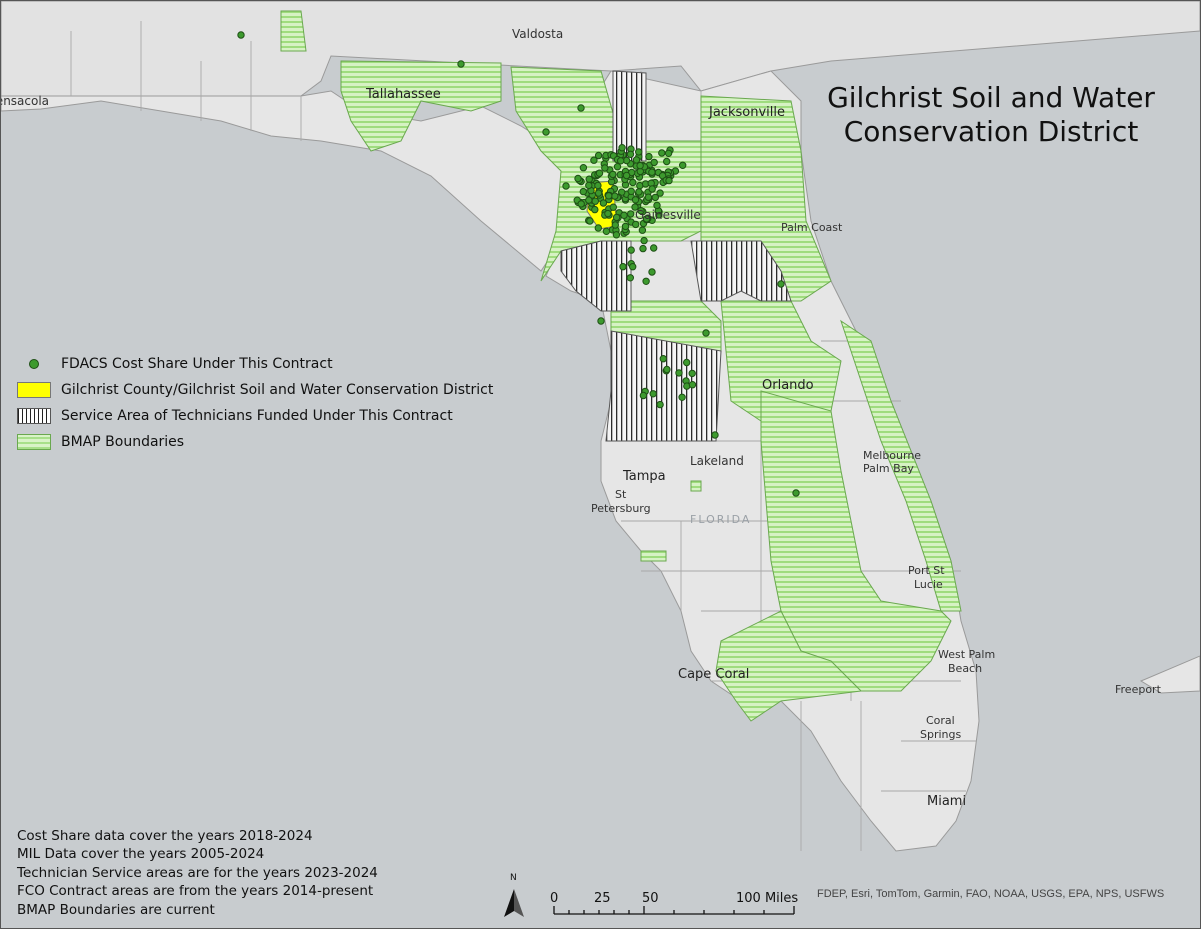  Describe the element at coordinates (668, 215) in the screenshot. I see `place-gainesville: Gainesville` at that location.